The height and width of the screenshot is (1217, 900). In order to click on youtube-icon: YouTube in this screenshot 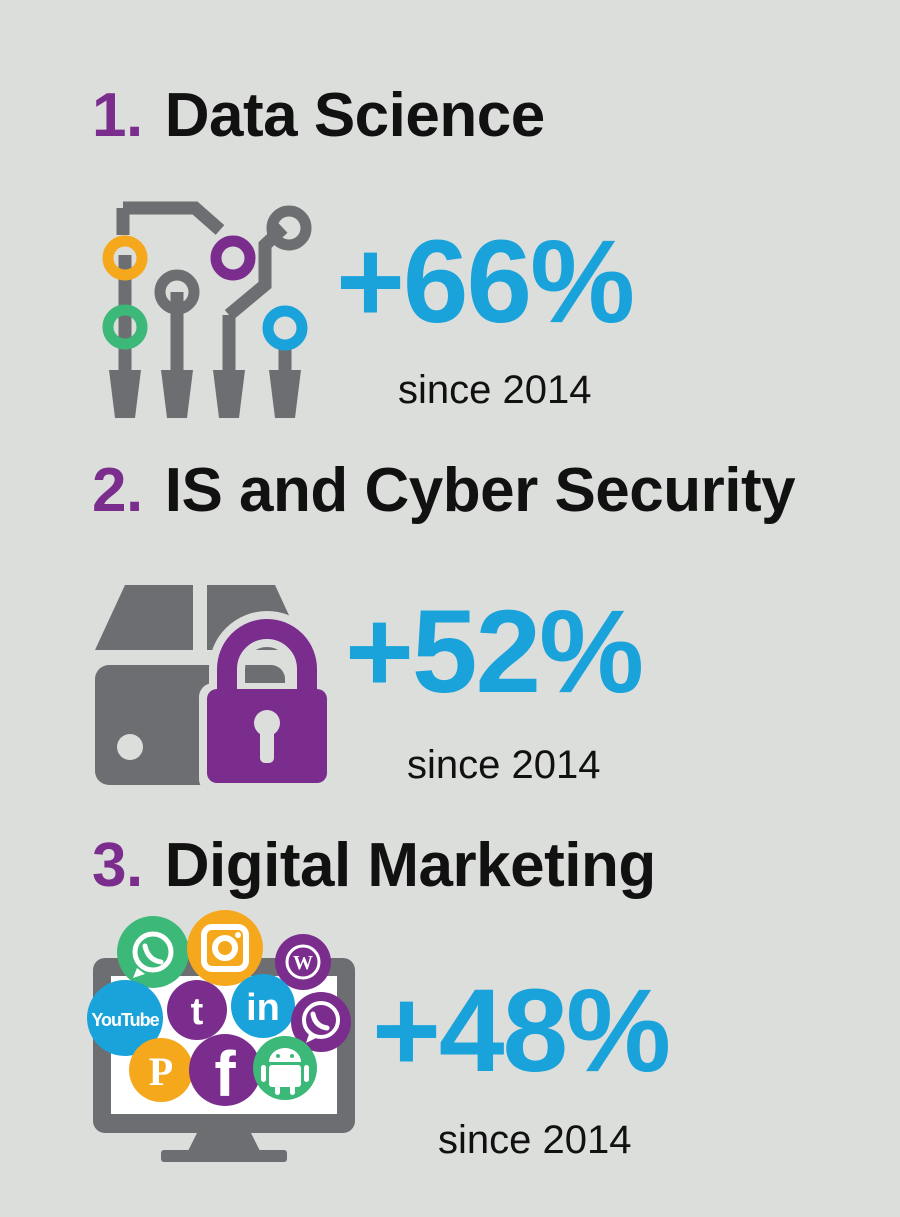, I will do `click(125, 1018)`.